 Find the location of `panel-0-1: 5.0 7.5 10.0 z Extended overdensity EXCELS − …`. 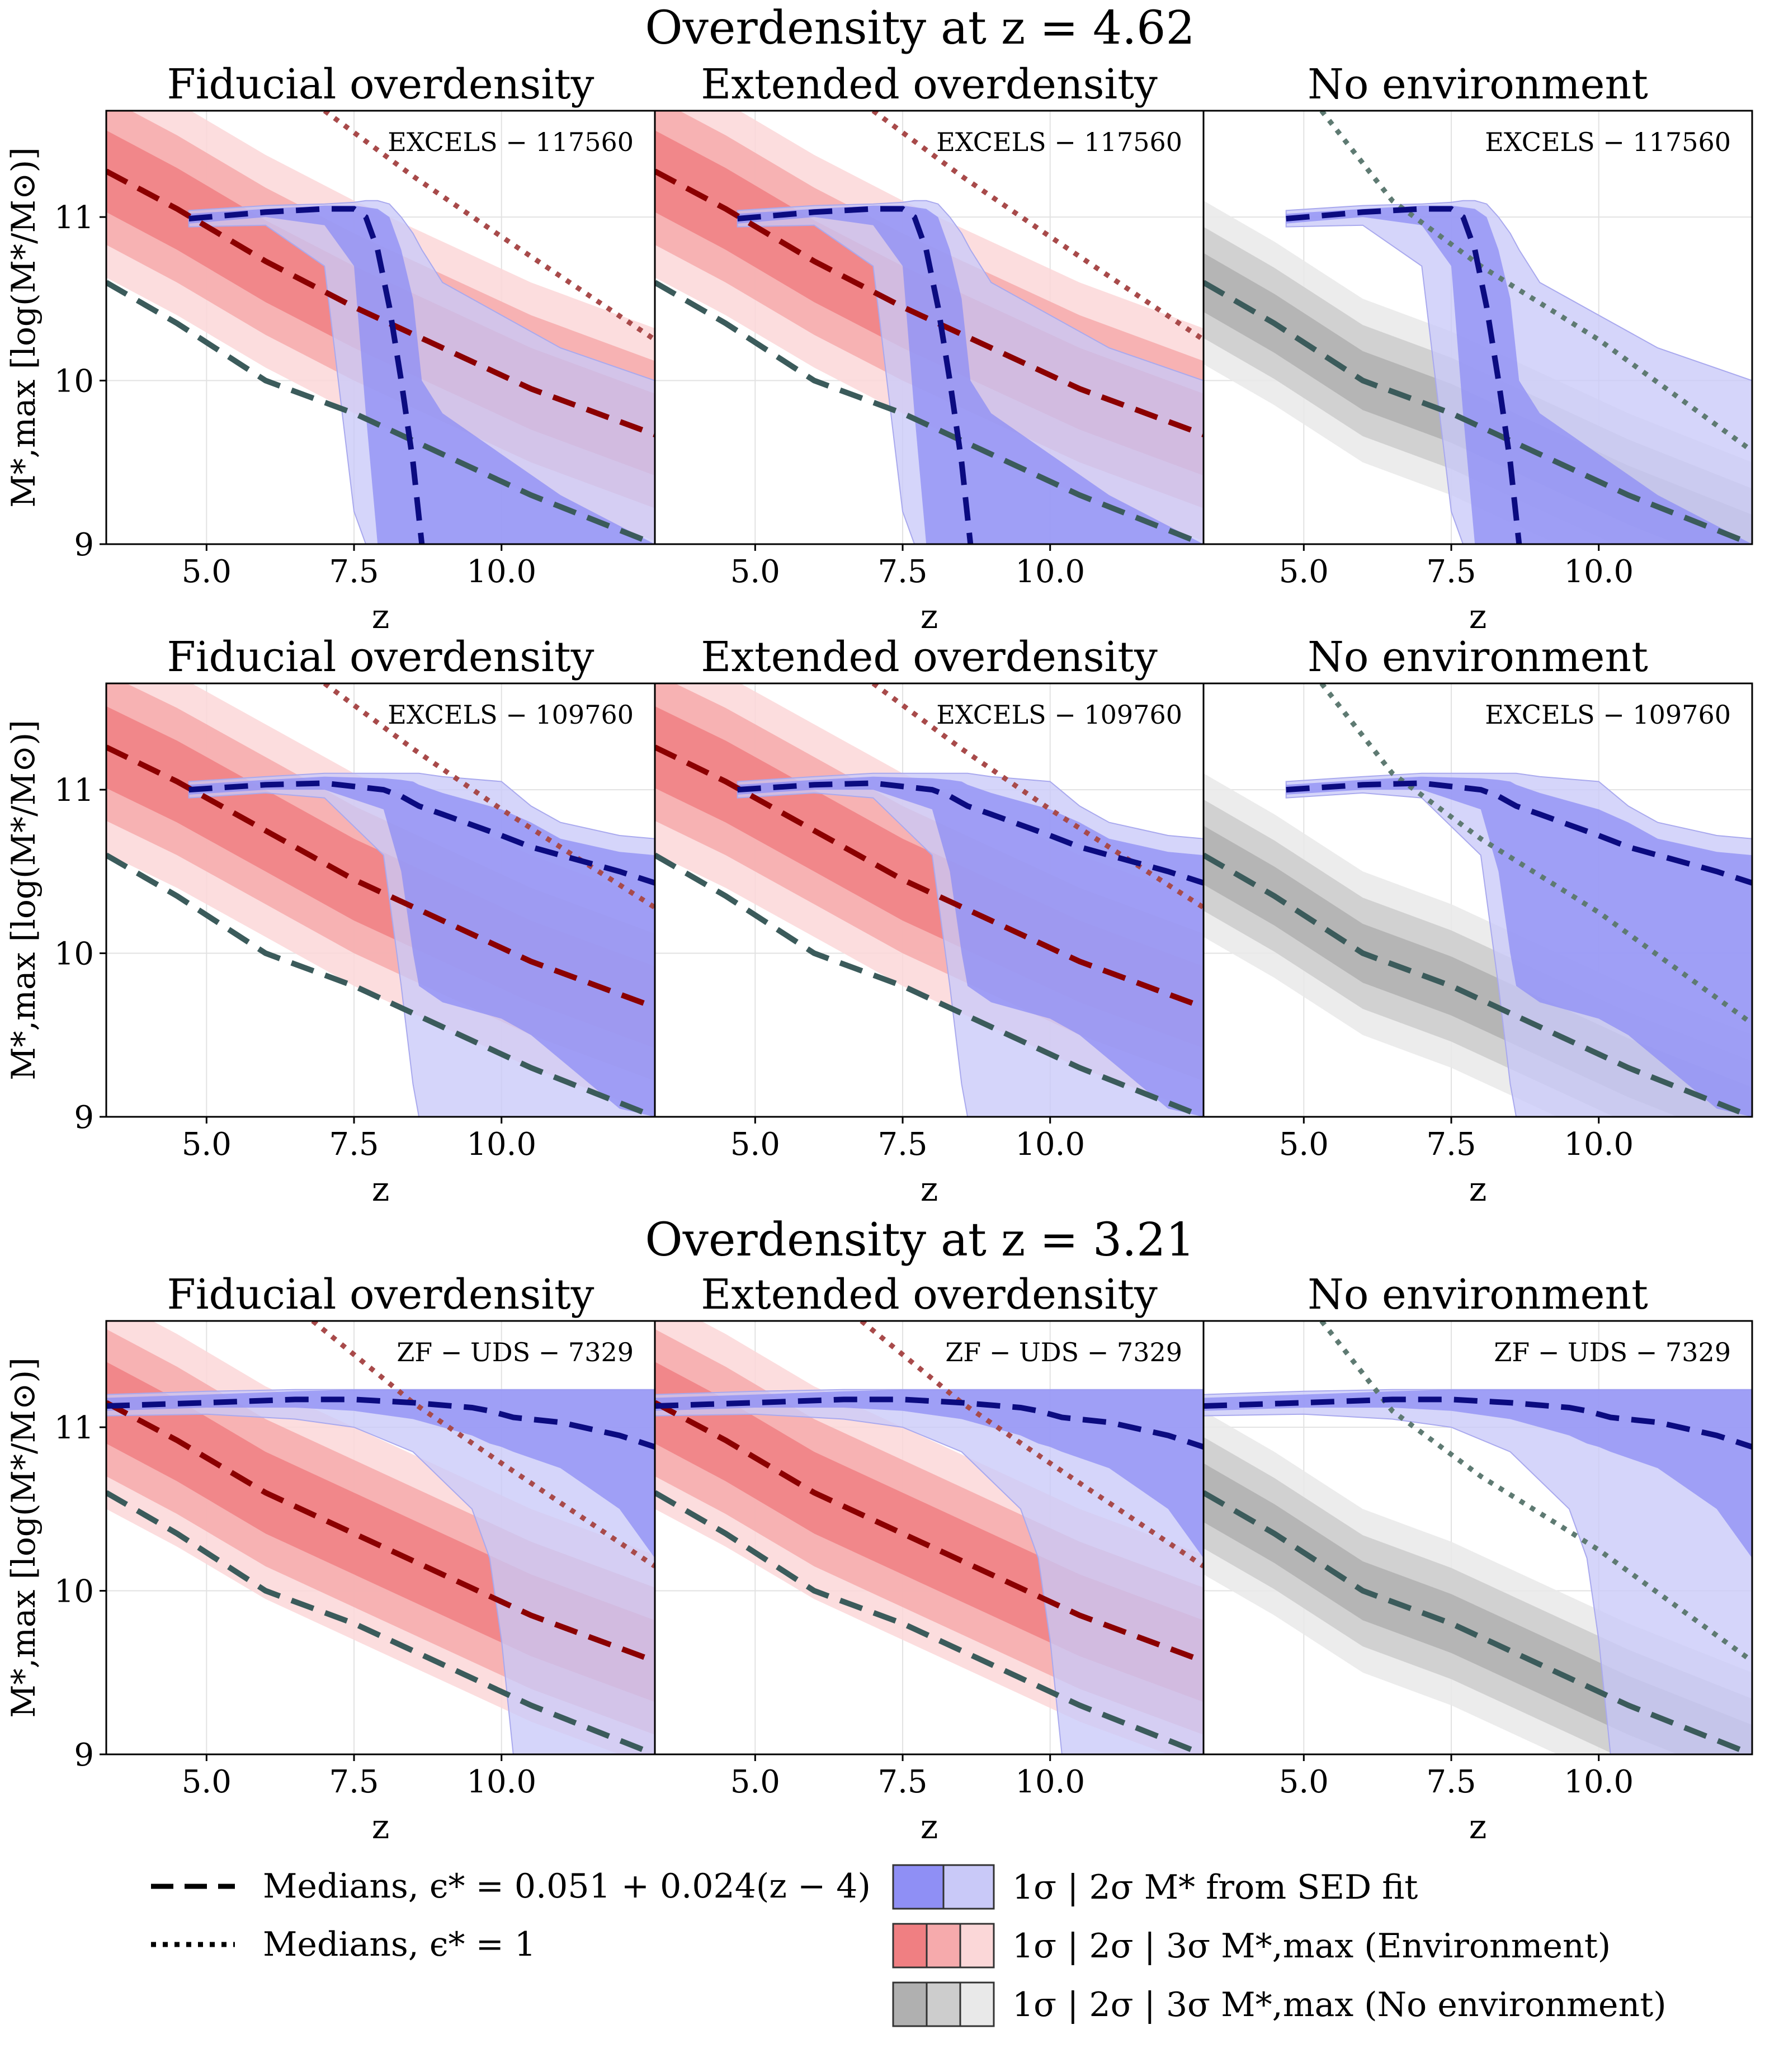

panel-0-1: 5.0 7.5 10.0 z Extended overdensity EXCELS − … is located at coordinates (929, 348).